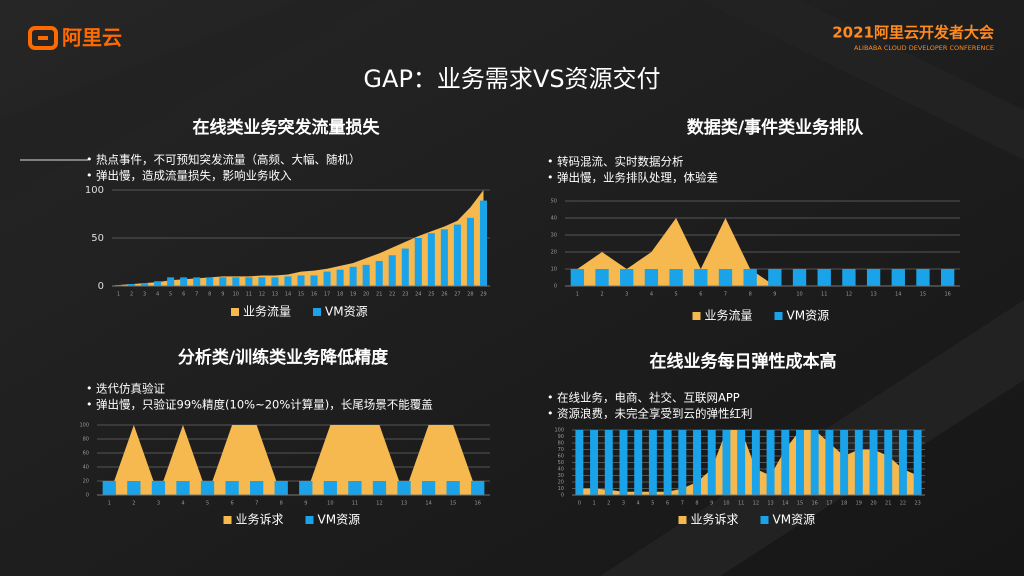 The height and width of the screenshot is (576, 1024). What do you see at coordinates (157, 295) in the screenshot?
I see `x-tick-label: 4` at bounding box center [157, 295].